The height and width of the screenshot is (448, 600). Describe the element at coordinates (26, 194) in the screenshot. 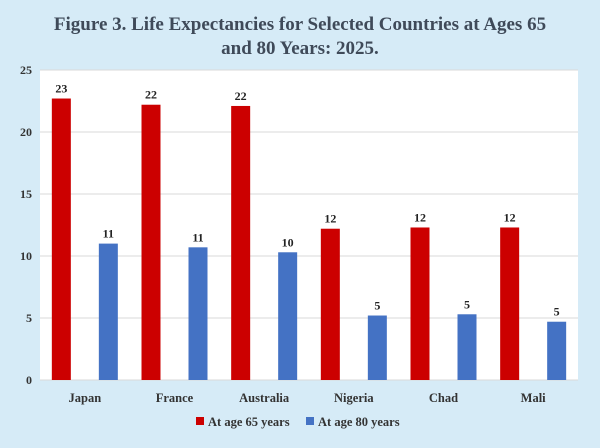

I see `y-tick-label: 15` at that location.